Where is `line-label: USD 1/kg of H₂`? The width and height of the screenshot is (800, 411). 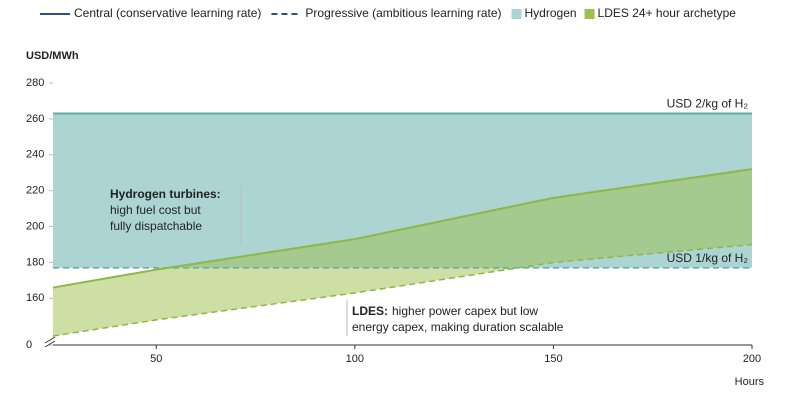 line-label: USD 1/kg of H₂ is located at coordinates (708, 258).